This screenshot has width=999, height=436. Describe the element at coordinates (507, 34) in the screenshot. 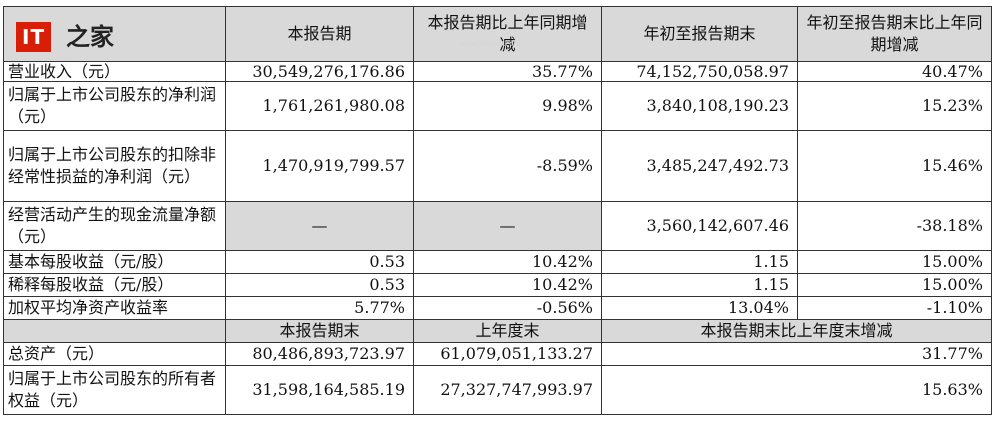

I see `header-current-period-yoy: 本报告期比上年同期增减` at that location.